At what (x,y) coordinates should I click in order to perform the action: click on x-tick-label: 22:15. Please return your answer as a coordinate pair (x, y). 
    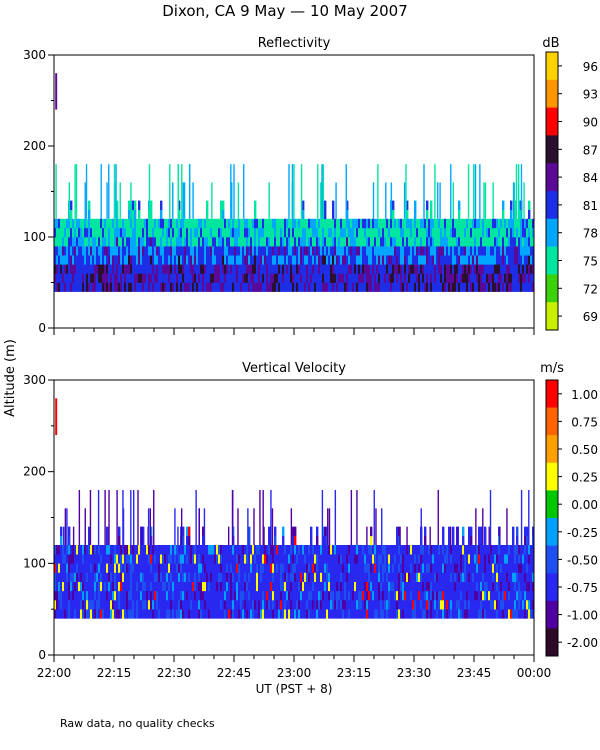
    Looking at the image, I should click on (114, 673).